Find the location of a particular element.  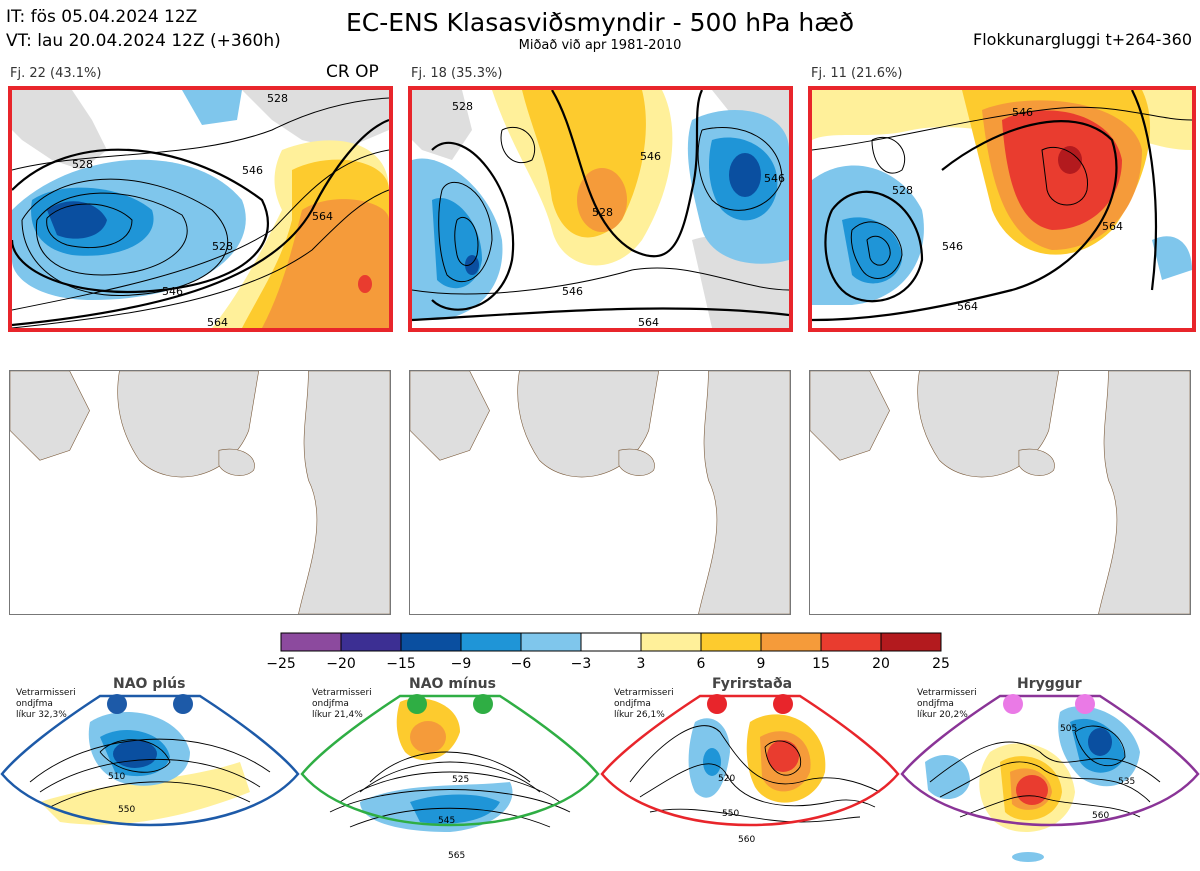

regime-2-info: Vetrarmisseri ondjfma líkur 21,4% is located at coordinates (342, 704).